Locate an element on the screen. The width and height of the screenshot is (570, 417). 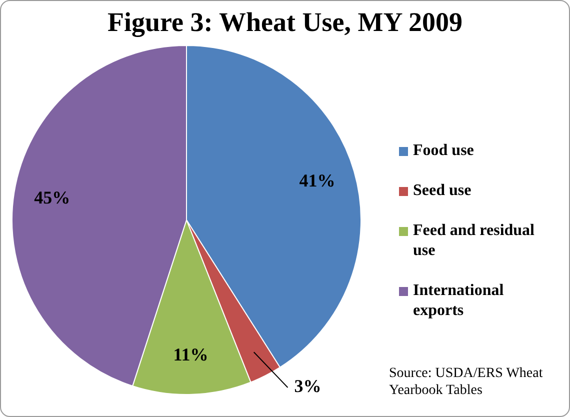
data-label: 41% is located at coordinates (317, 180).